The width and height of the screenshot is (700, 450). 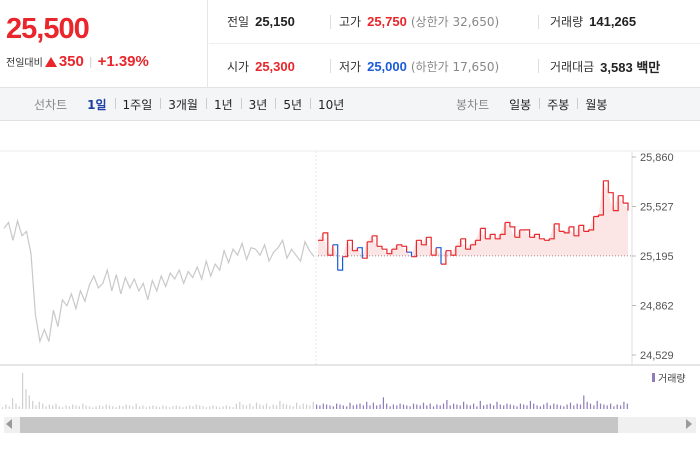 What do you see at coordinates (50, 61) in the screenshot?
I see `up-triangle-icon` at bounding box center [50, 61].